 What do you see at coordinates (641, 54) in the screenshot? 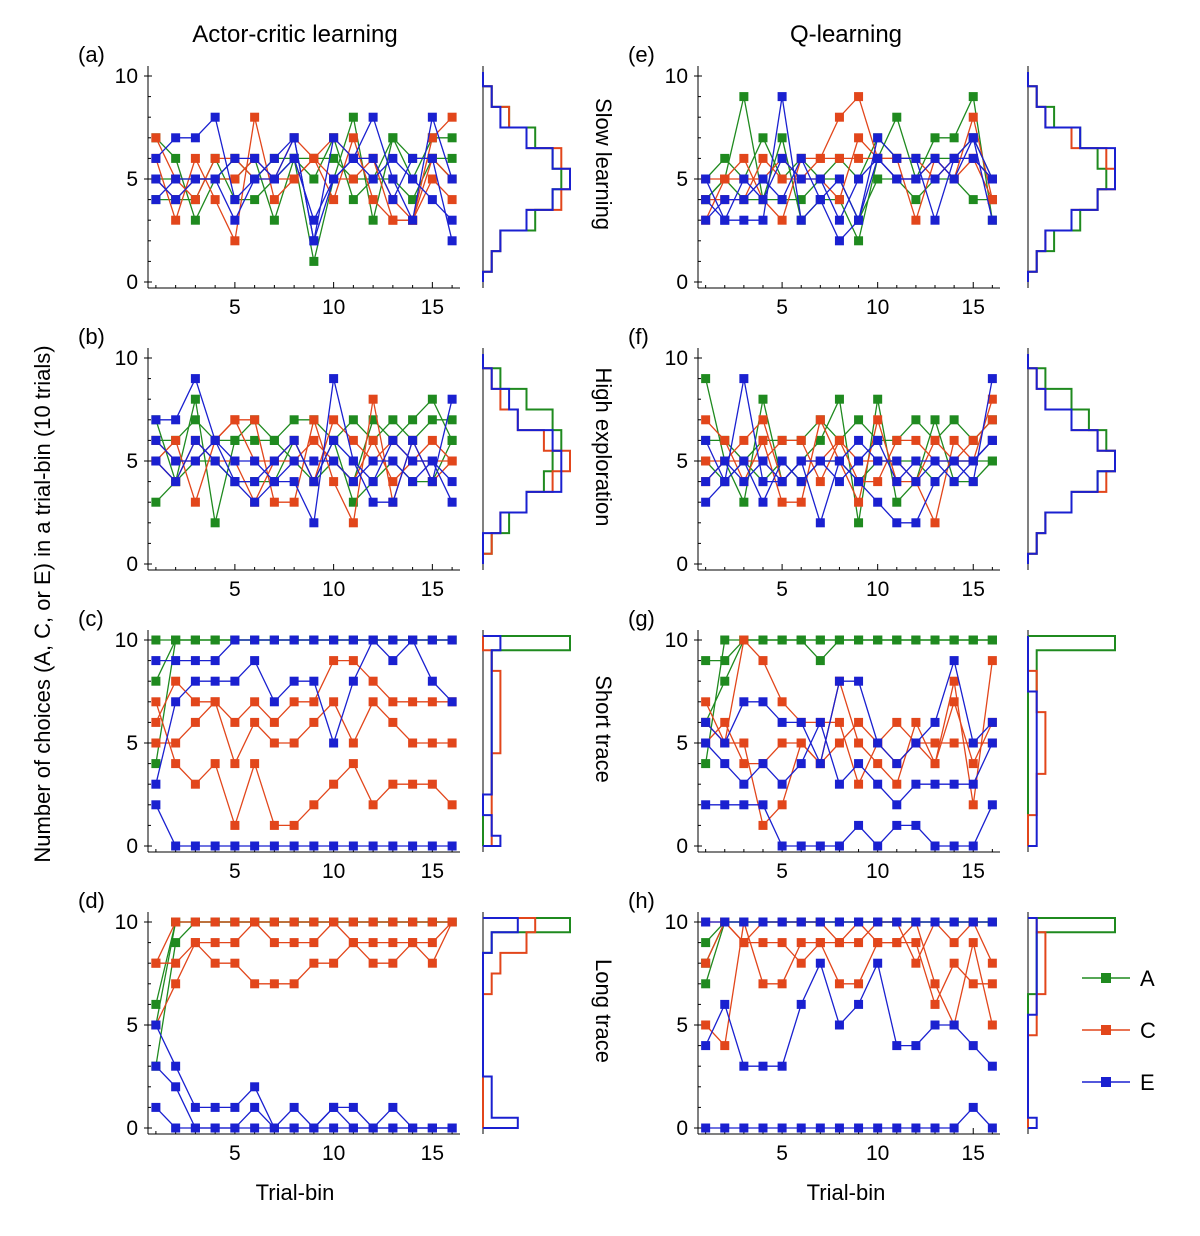
I see `panel-label-e: (e)` at bounding box center [641, 54].